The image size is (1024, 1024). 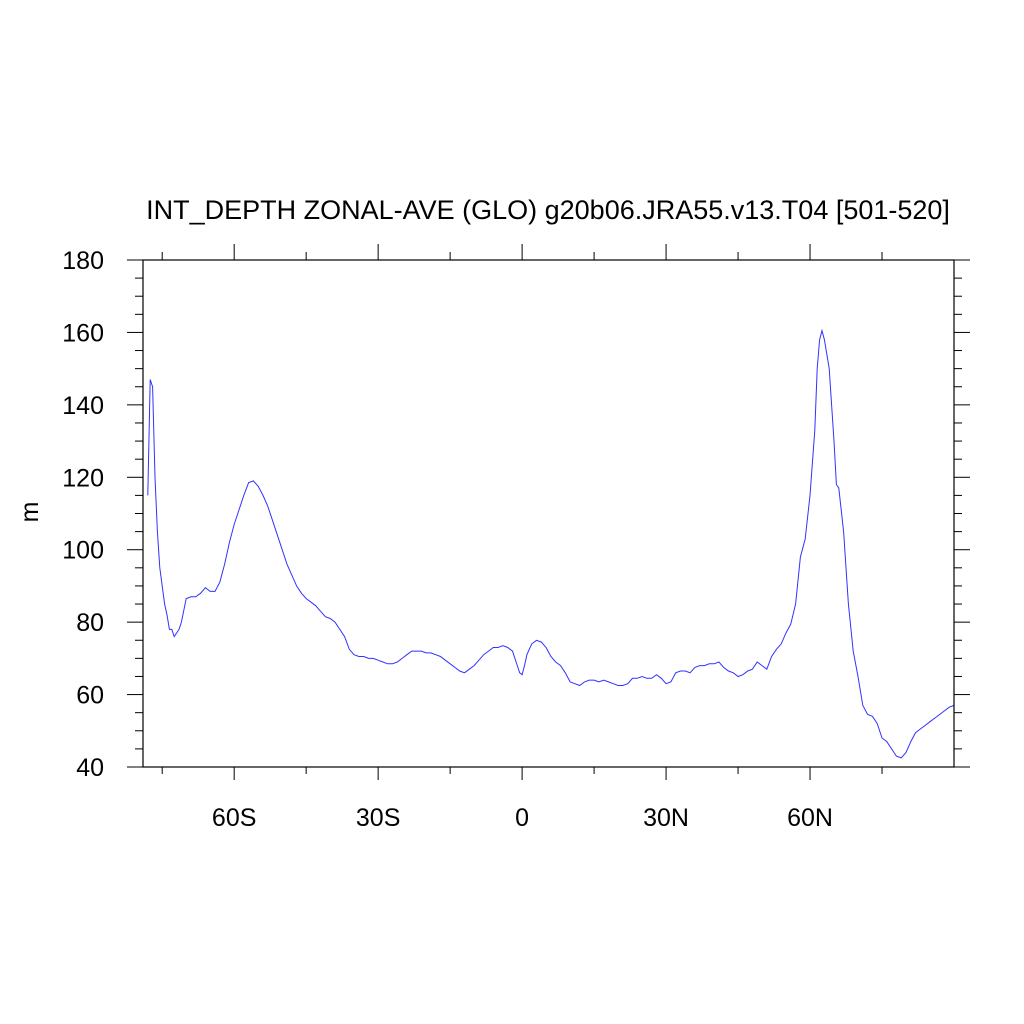 I want to click on x-tick-label: 30N, so click(x=666, y=818).